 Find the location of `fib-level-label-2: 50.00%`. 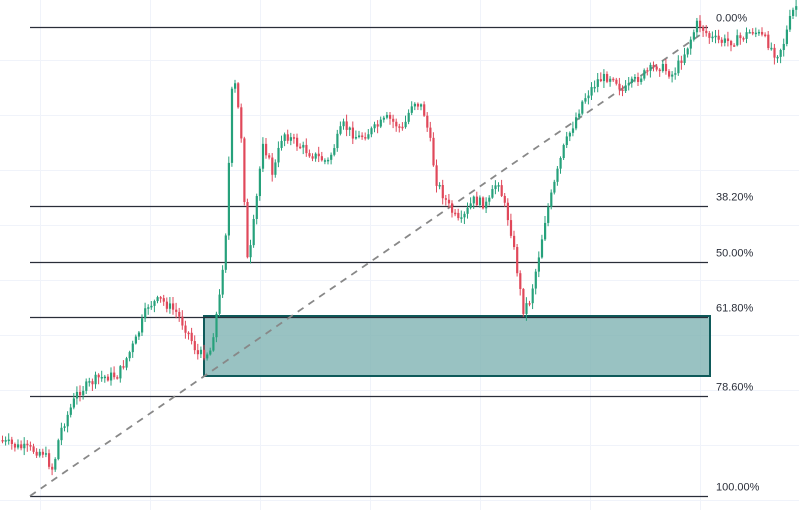

fib-level-label-2: 50.00% is located at coordinates (735, 254).